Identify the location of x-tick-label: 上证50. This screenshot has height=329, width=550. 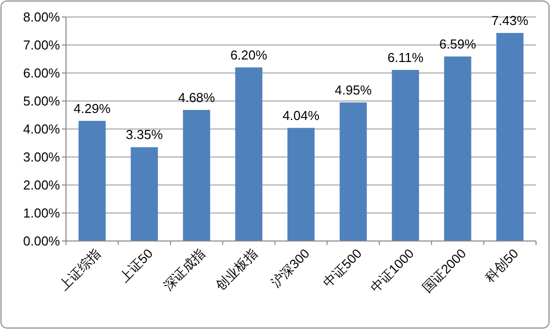
(136, 265).